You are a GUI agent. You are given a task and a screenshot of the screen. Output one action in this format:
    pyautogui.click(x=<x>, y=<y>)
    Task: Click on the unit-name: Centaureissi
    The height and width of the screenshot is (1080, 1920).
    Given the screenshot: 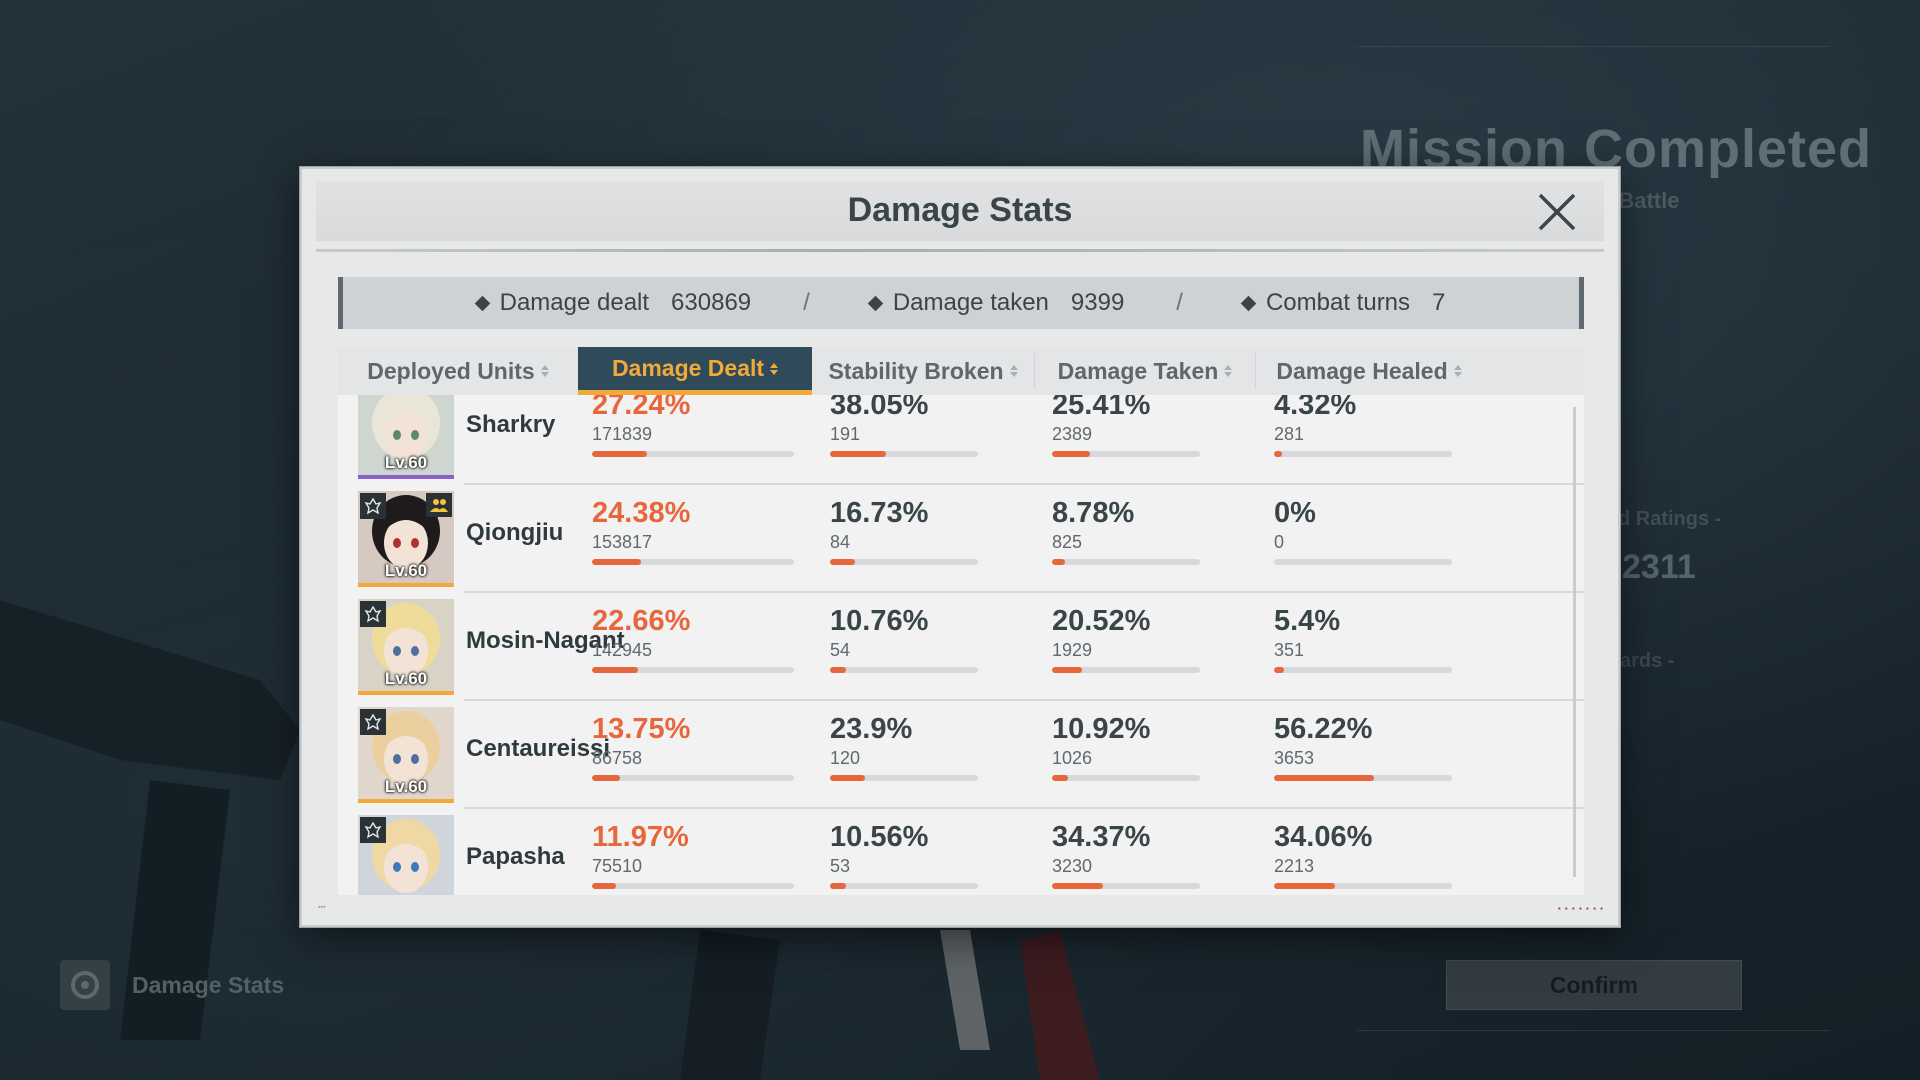 What is the action you would take?
    pyautogui.click(x=538, y=748)
    